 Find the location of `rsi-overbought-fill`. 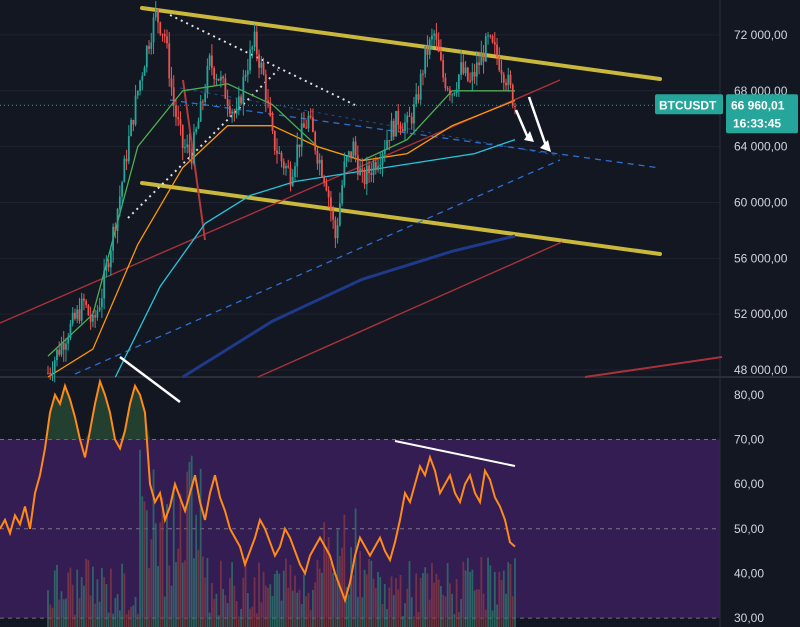

rsi-overbought-fill is located at coordinates (257, 410).